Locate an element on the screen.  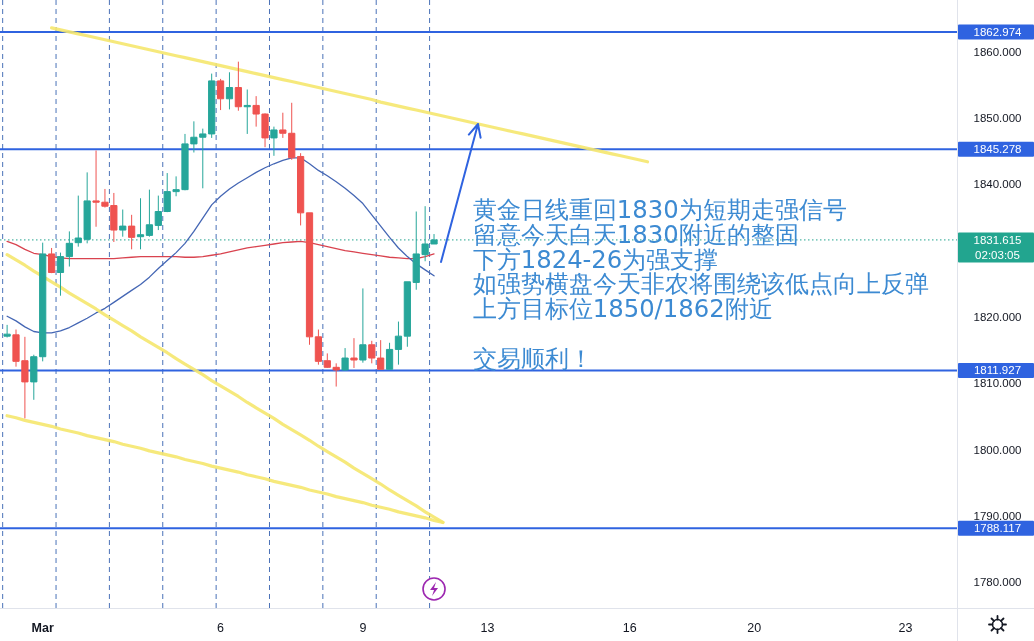
x-tick-label: 23 is located at coordinates (905, 628).